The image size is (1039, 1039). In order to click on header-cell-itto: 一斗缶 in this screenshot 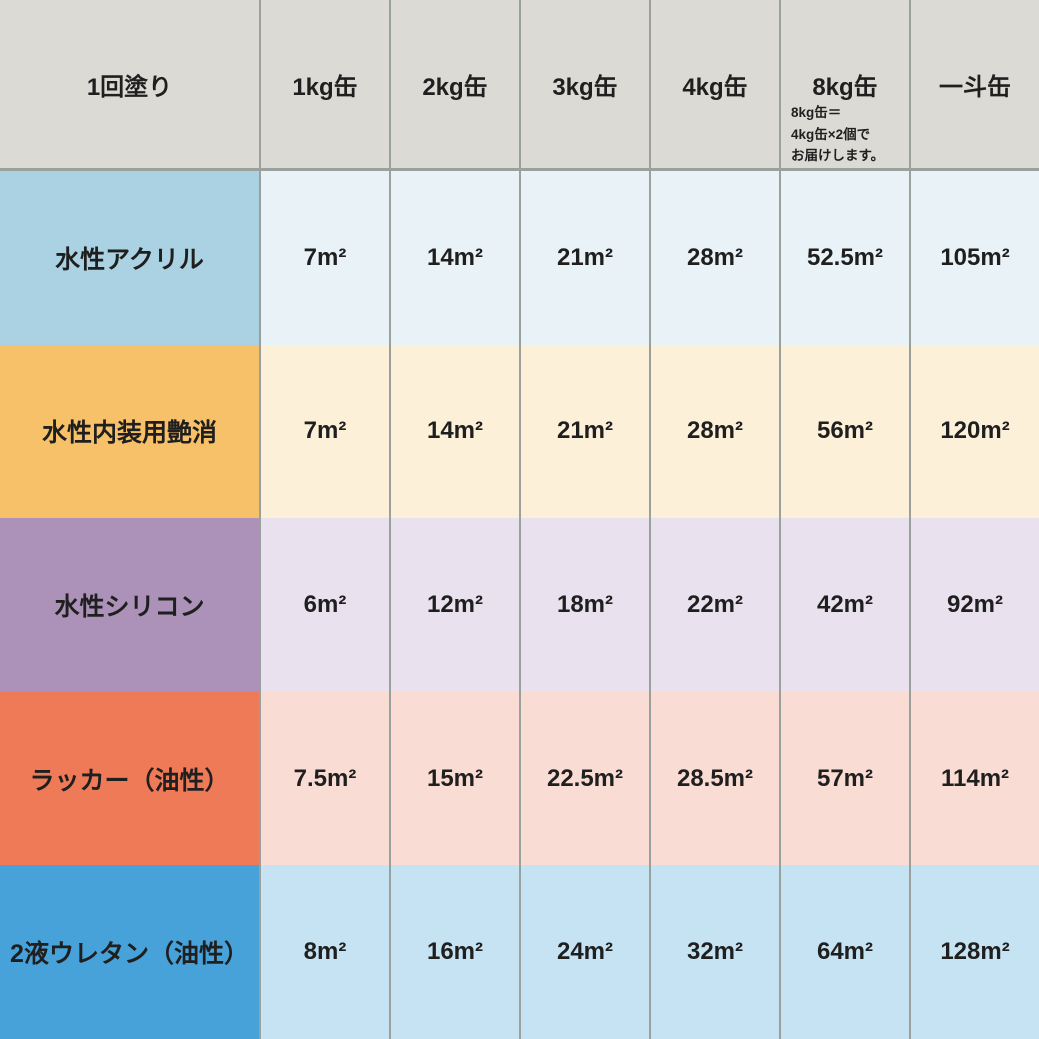, I will do `click(975, 85)`.